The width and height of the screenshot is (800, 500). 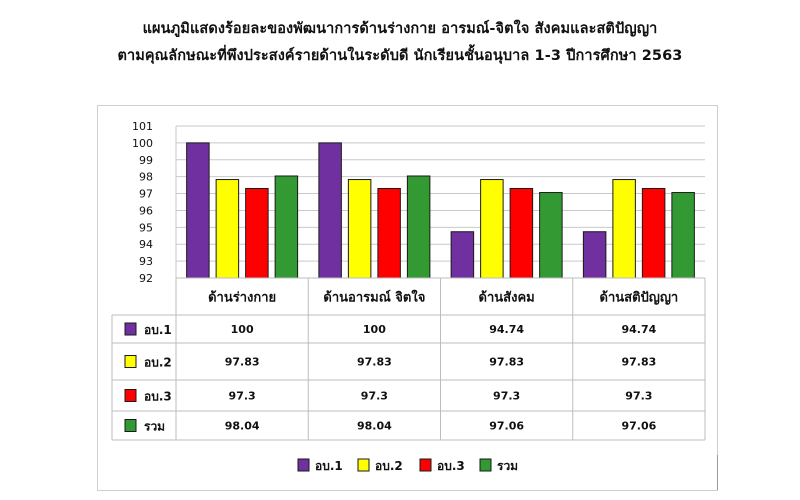 I want to click on series-row-label: อบ.3, so click(x=158, y=397).